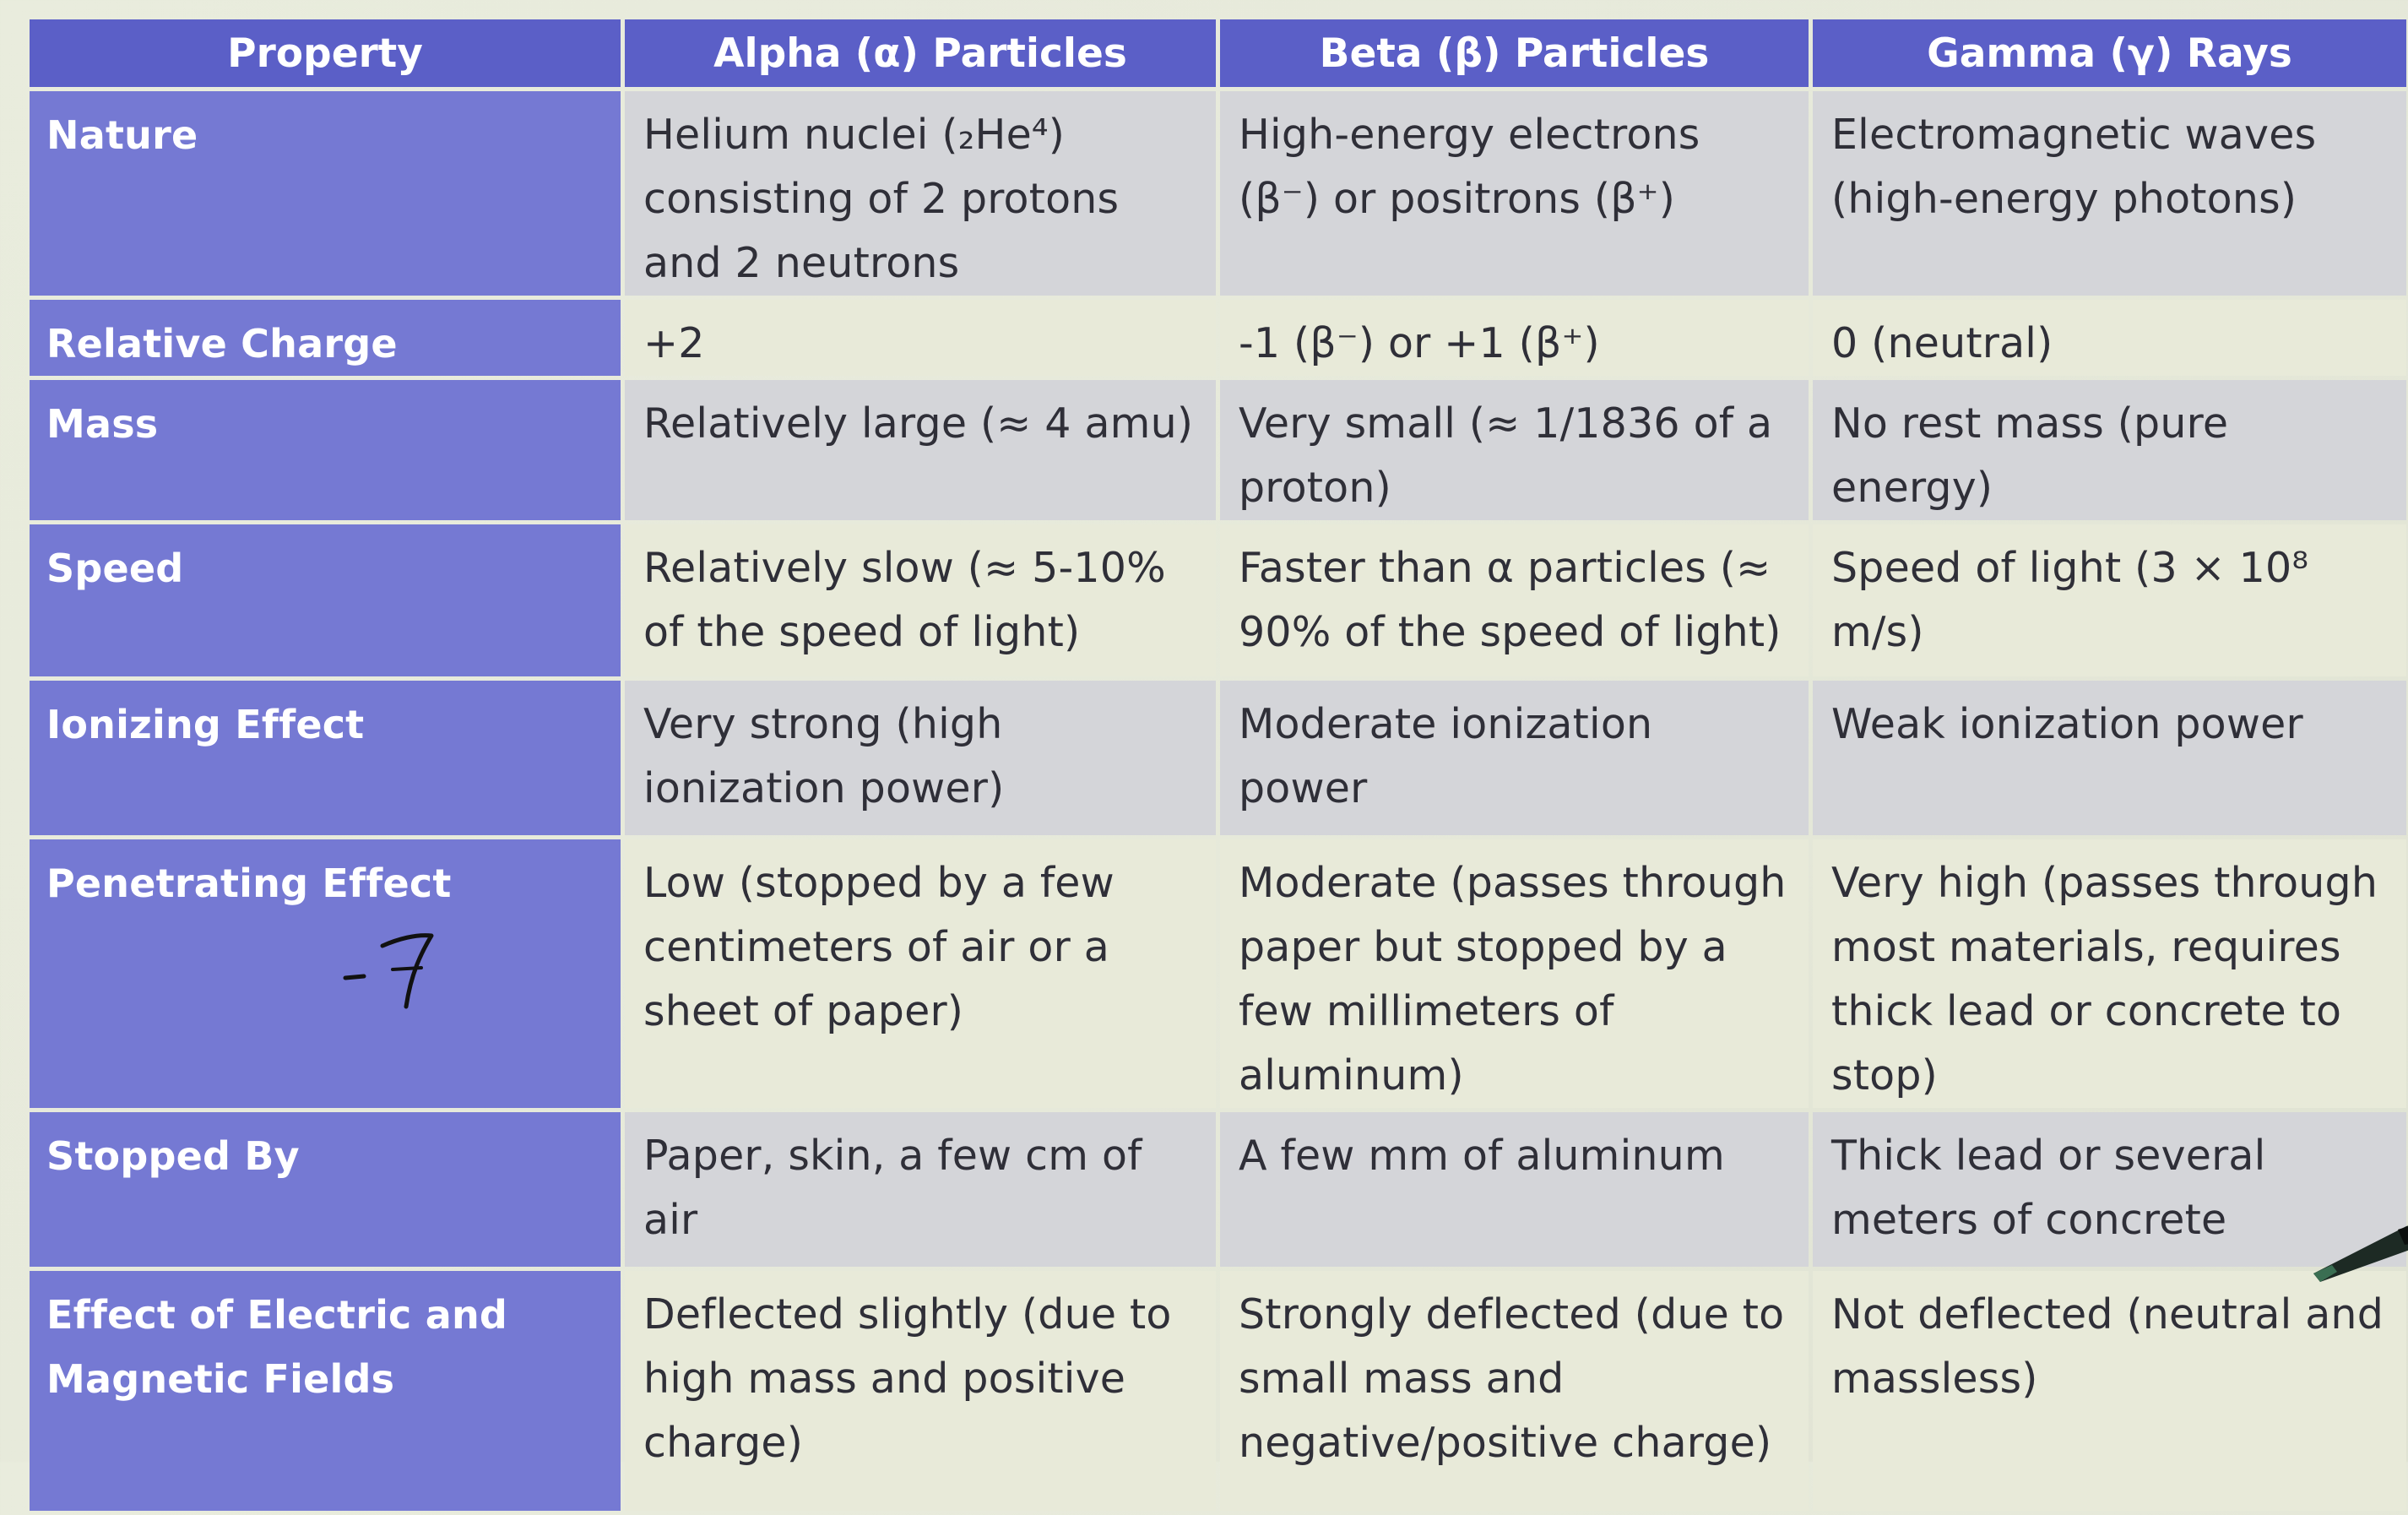  Describe the element at coordinates (325, 450) in the screenshot. I see `row-label-mass: Mass` at that location.